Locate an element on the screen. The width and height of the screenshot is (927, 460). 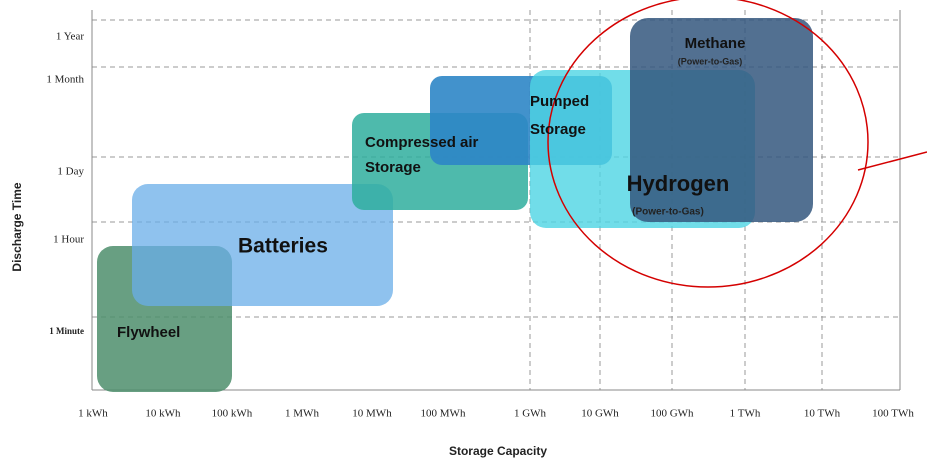
x-tick-label: 10 MWh is located at coordinates (372, 414).